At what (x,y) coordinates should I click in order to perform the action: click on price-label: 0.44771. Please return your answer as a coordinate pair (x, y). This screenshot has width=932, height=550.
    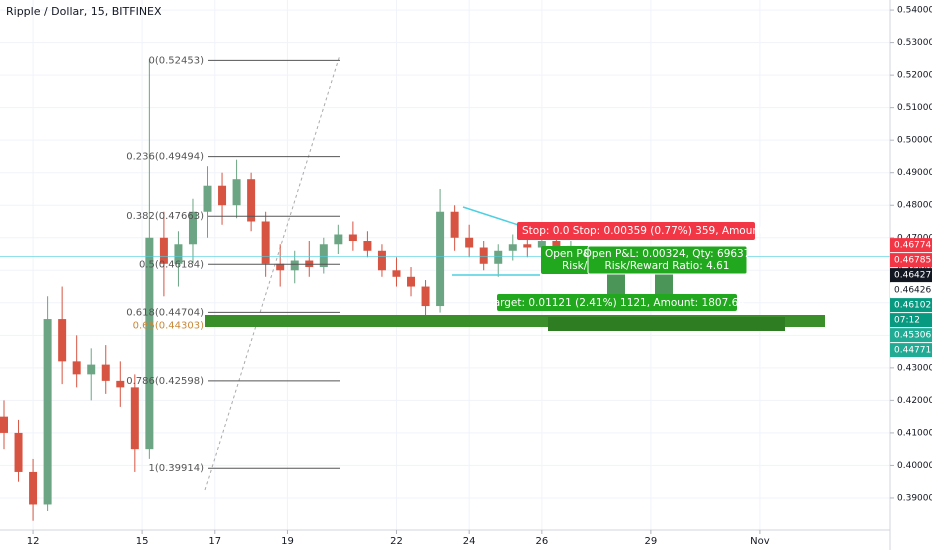
    Looking at the image, I should click on (912, 351).